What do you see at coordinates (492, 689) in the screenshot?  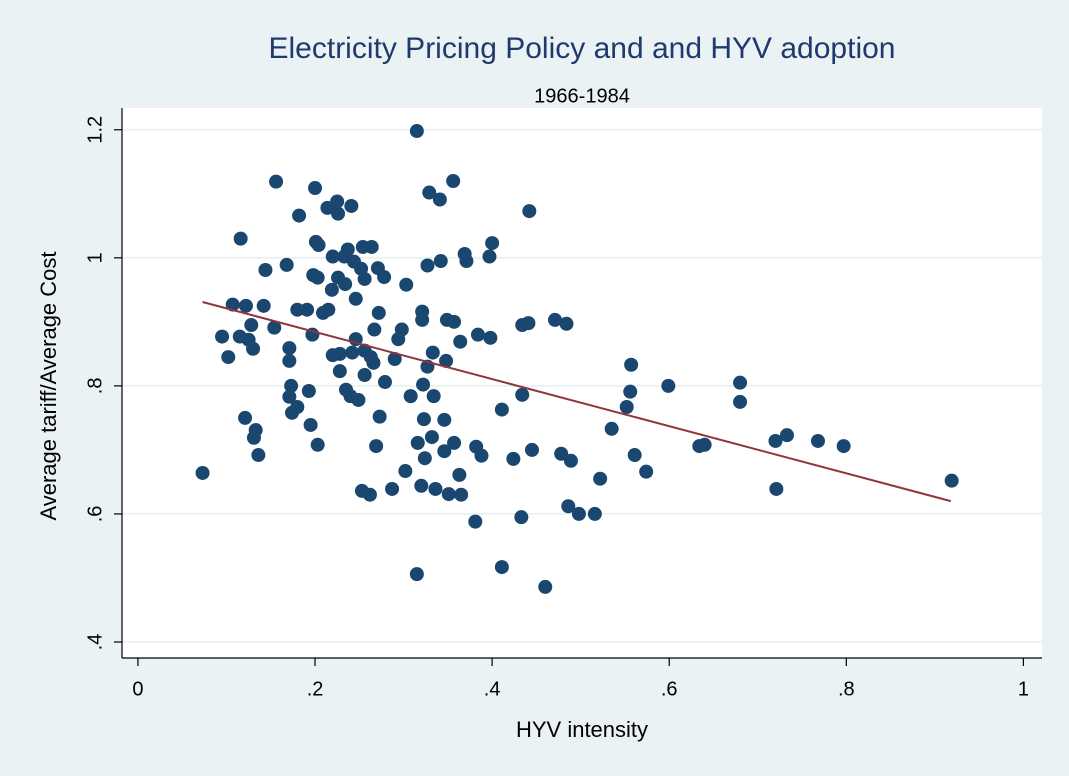 I see `x-tick-label: .4` at bounding box center [492, 689].